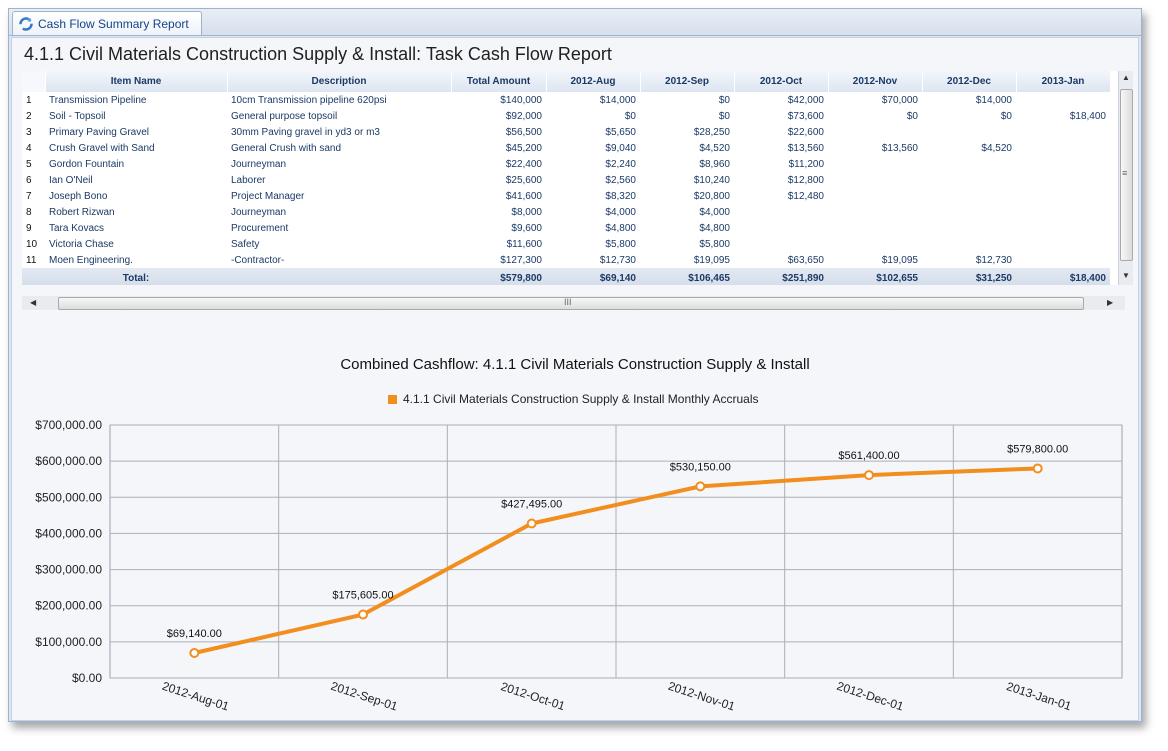 The width and height of the screenshot is (1168, 751). I want to click on x-tick-label: 2012-Aug-01, so click(195, 696).